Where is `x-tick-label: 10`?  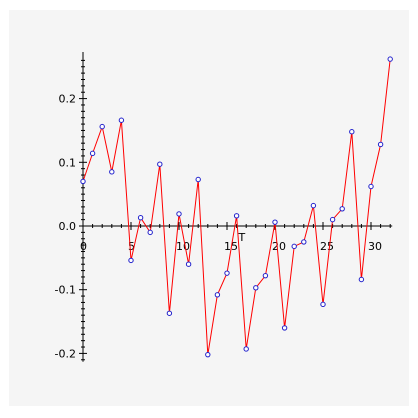 x-tick-label: 10 is located at coordinates (183, 246).